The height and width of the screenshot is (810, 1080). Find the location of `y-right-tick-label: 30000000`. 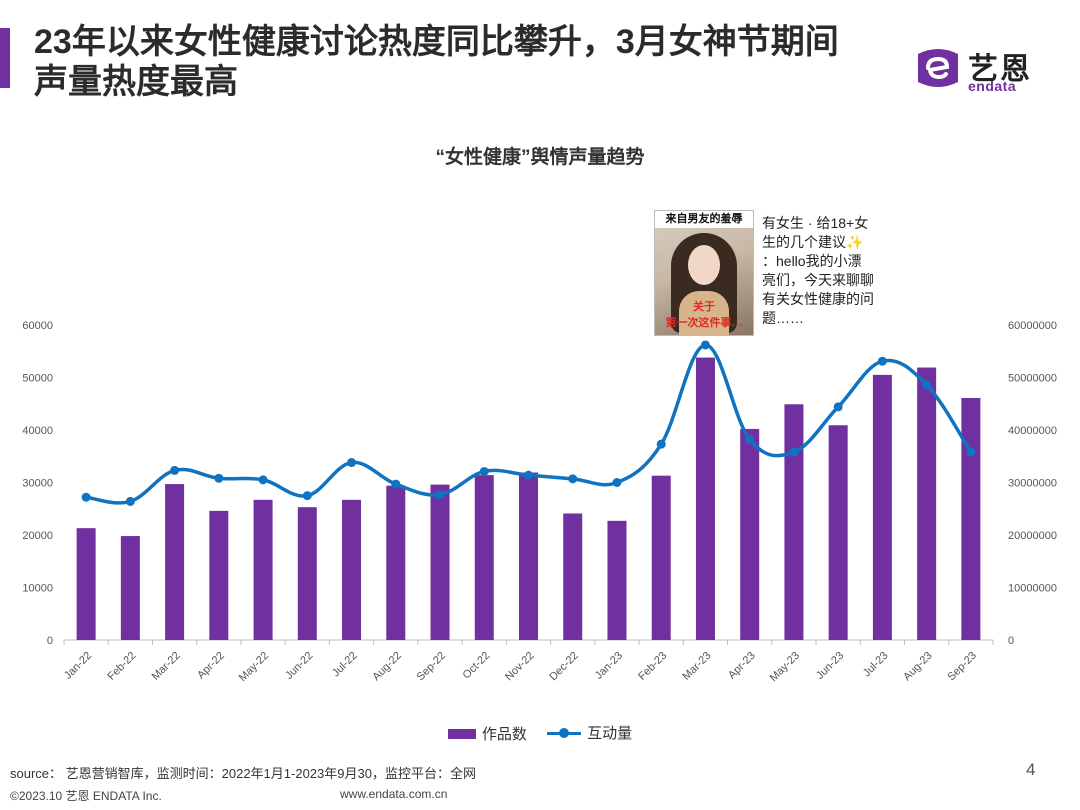

y-right-tick-label: 30000000 is located at coordinates (1032, 484).